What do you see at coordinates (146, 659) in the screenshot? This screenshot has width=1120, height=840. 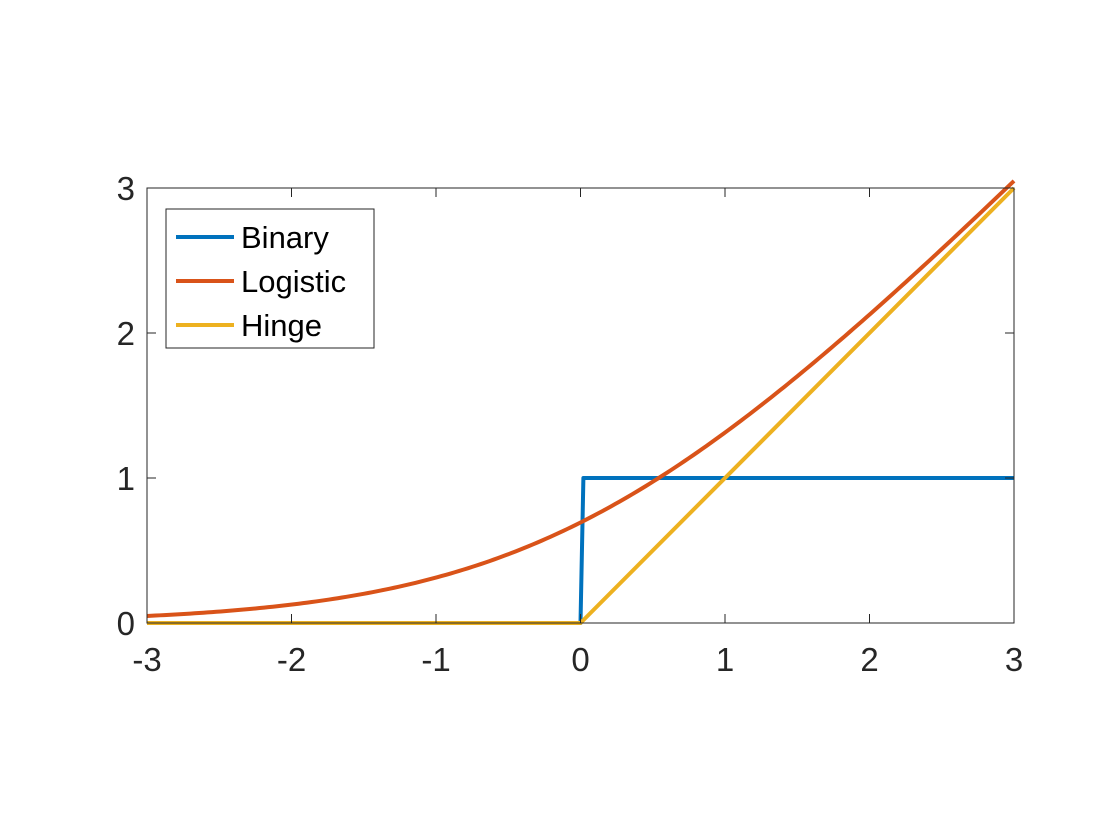 I see `x-tick-label: -3` at bounding box center [146, 659].